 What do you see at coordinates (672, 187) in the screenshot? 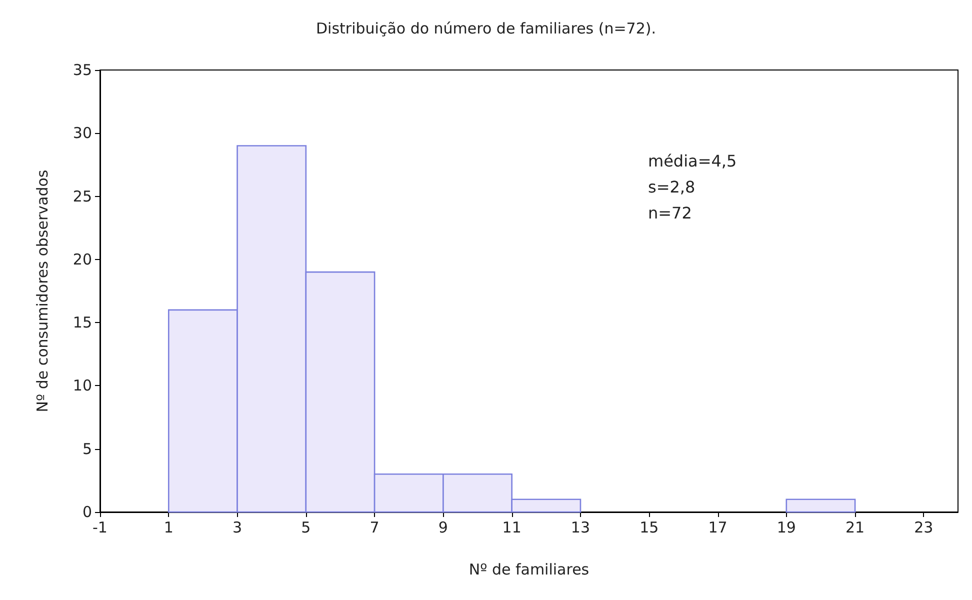
I see `annotation: s=2,8` at bounding box center [672, 187].